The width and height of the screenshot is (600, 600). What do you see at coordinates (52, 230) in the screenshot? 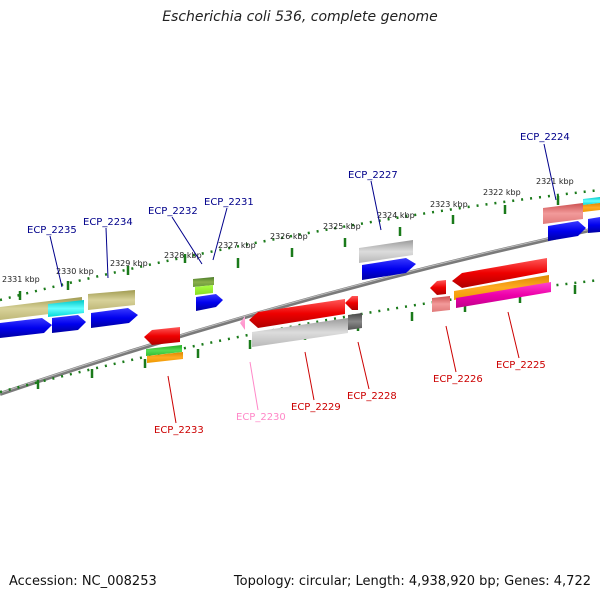
I see `gene-label: ECP_2235` at bounding box center [52, 230].